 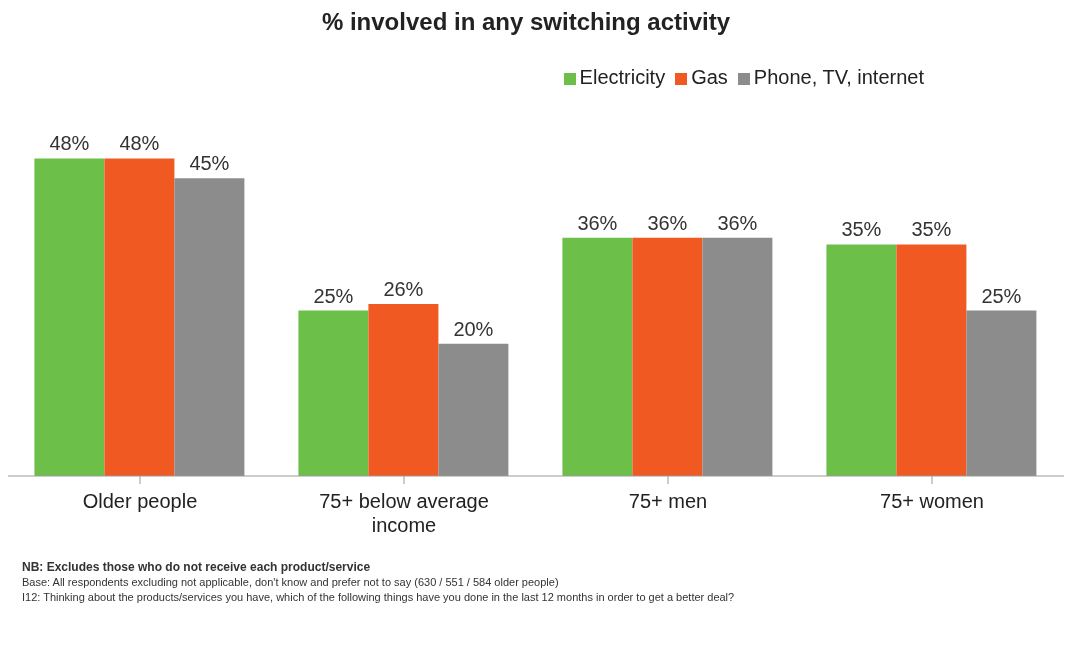 What do you see at coordinates (932, 501) in the screenshot?
I see `x-tick-label: 75+ women` at bounding box center [932, 501].